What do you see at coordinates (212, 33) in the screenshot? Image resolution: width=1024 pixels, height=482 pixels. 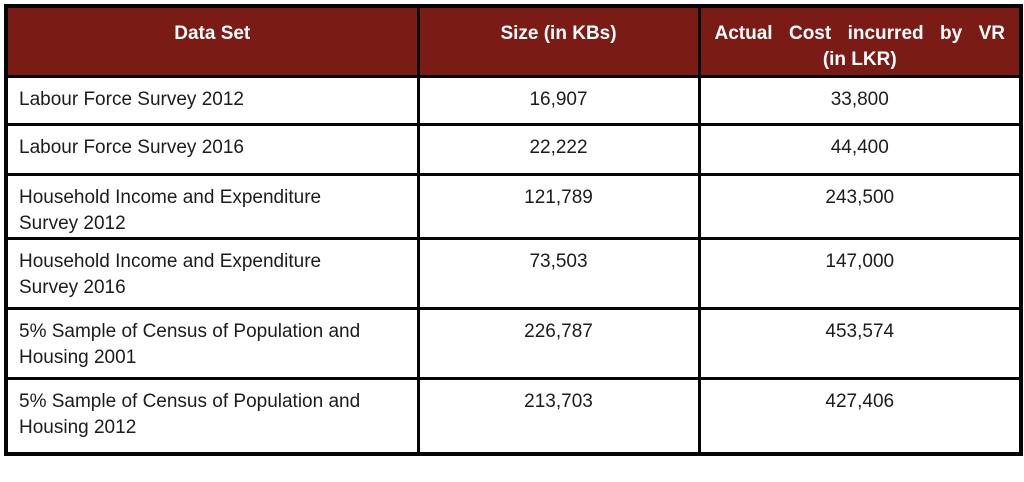 I see `col-header-dataset-label: Data Set` at bounding box center [212, 33].